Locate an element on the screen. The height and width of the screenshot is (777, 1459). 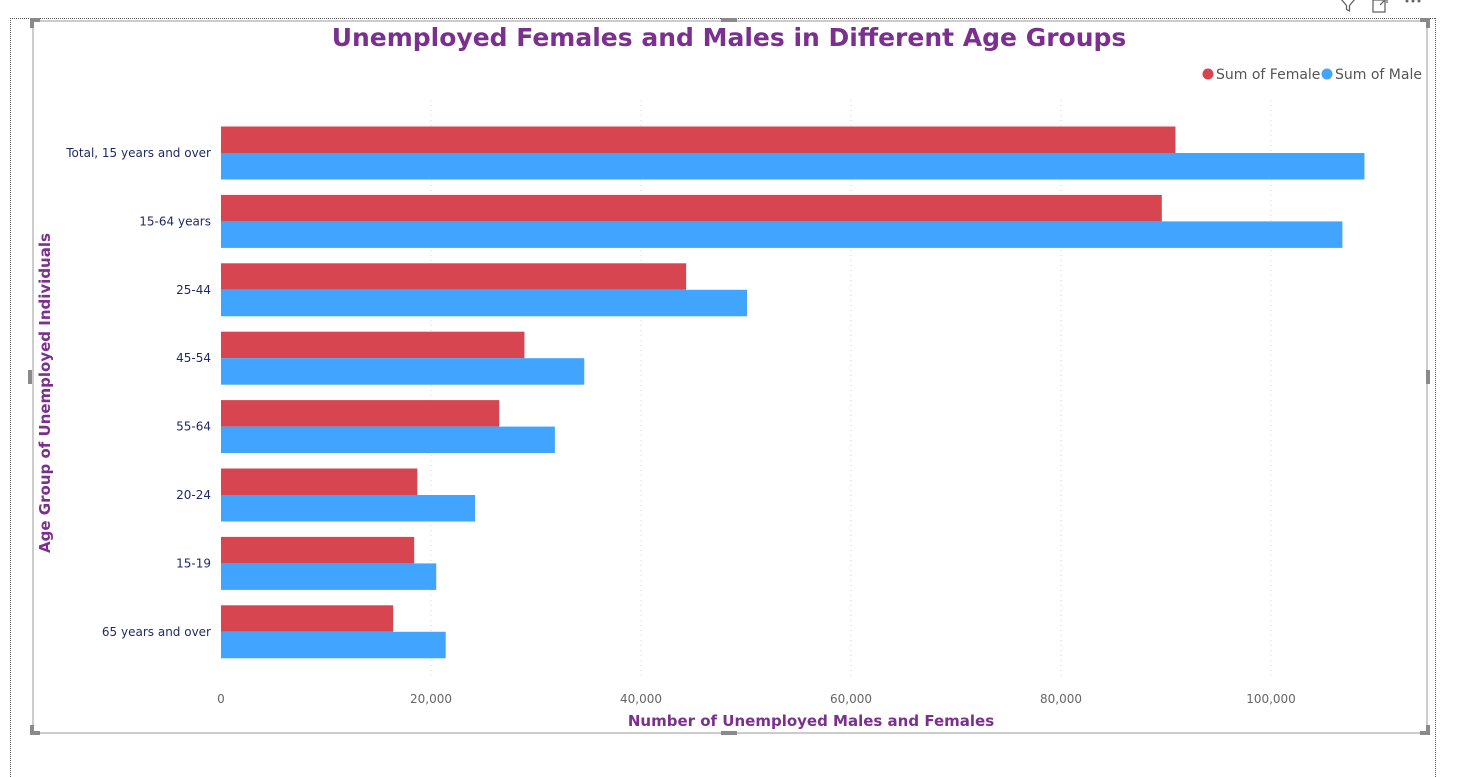
visual-header is located at coordinates (1381, 9).